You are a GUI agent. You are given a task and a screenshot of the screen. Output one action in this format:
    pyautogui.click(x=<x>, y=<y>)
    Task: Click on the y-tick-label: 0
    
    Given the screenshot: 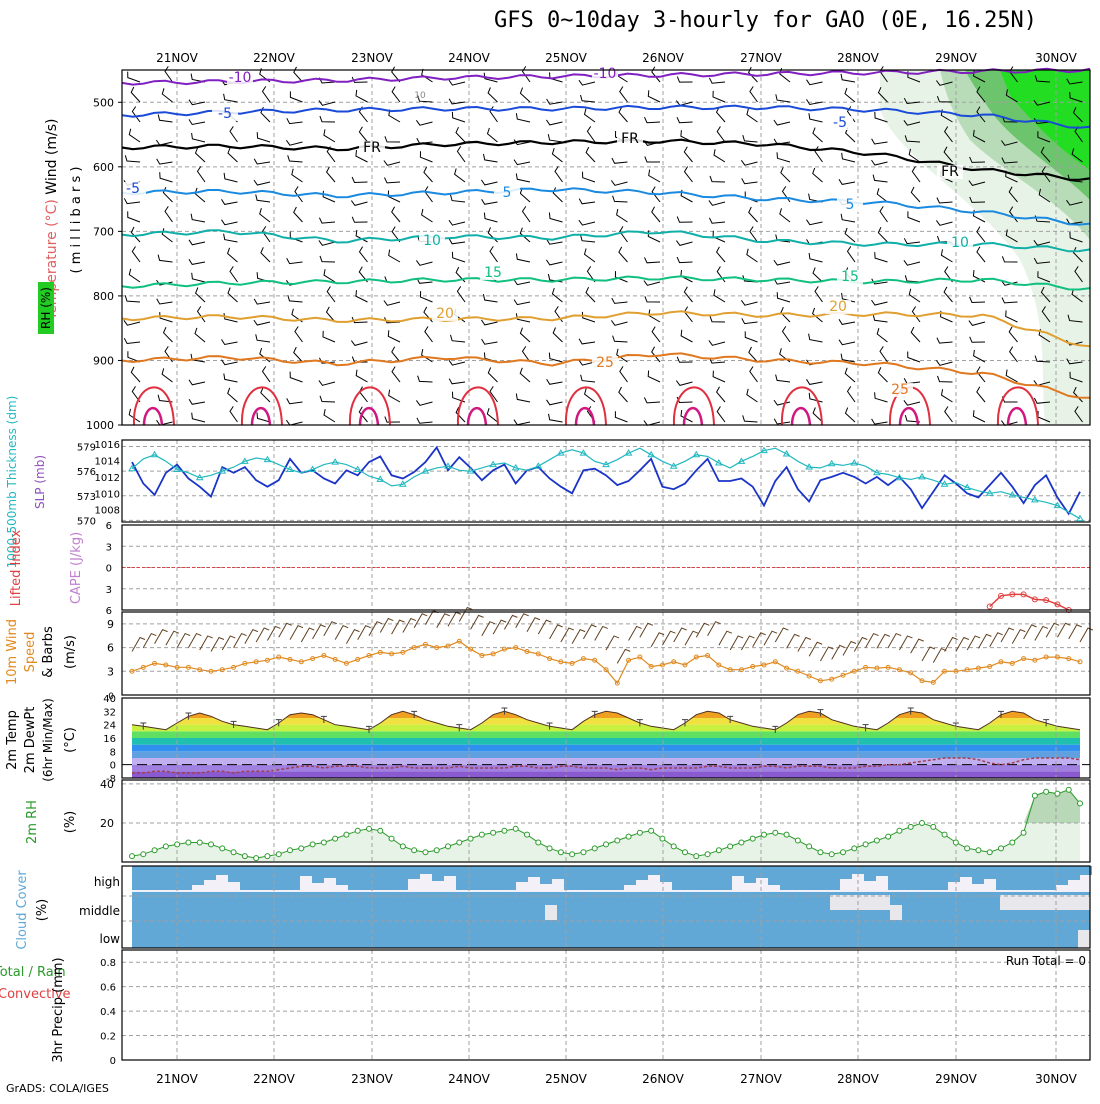 What is the action you would take?
    pyautogui.click(x=113, y=766)
    